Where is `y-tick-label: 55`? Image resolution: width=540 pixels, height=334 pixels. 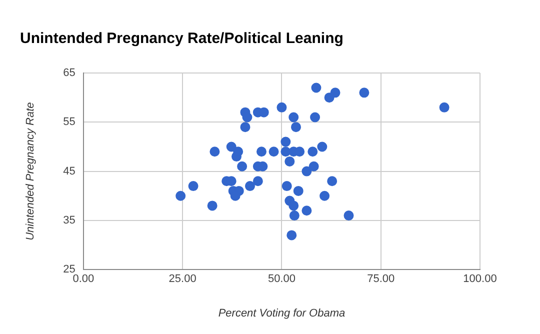
y-tick-label: 55 is located at coordinates (69, 122).